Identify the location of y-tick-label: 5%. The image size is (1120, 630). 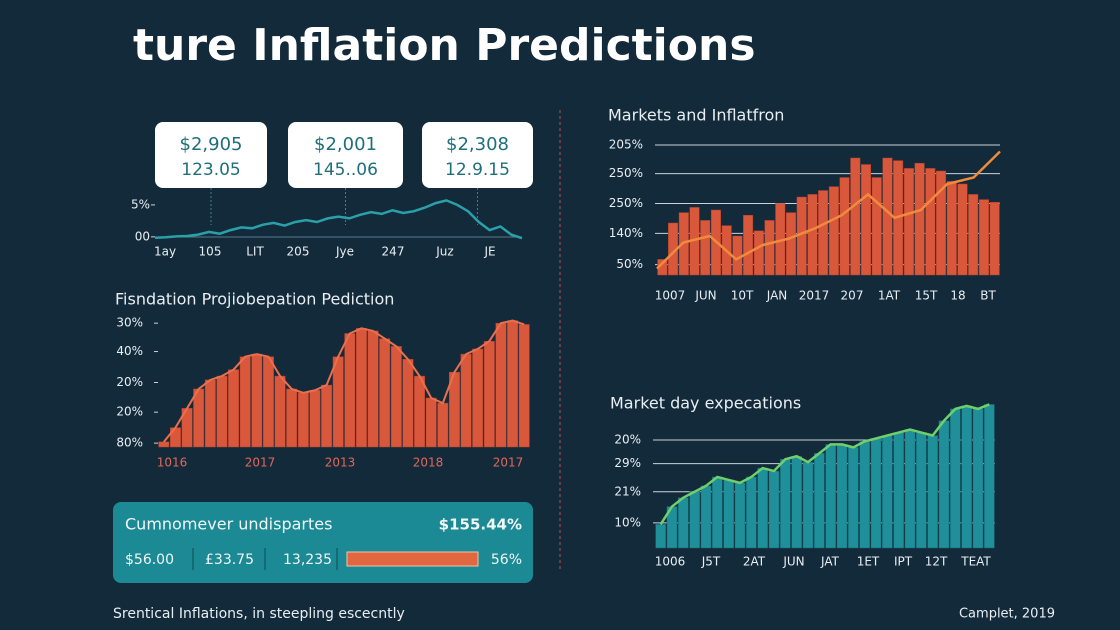
(140, 204).